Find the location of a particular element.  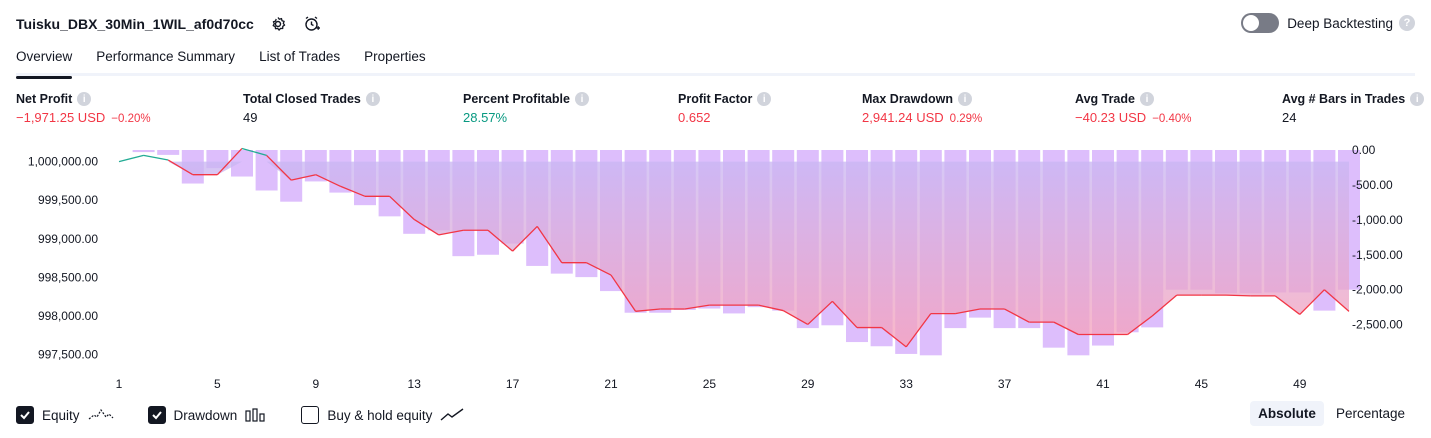

deep-backtesting-label: Deep Backtesting is located at coordinates (1340, 23).